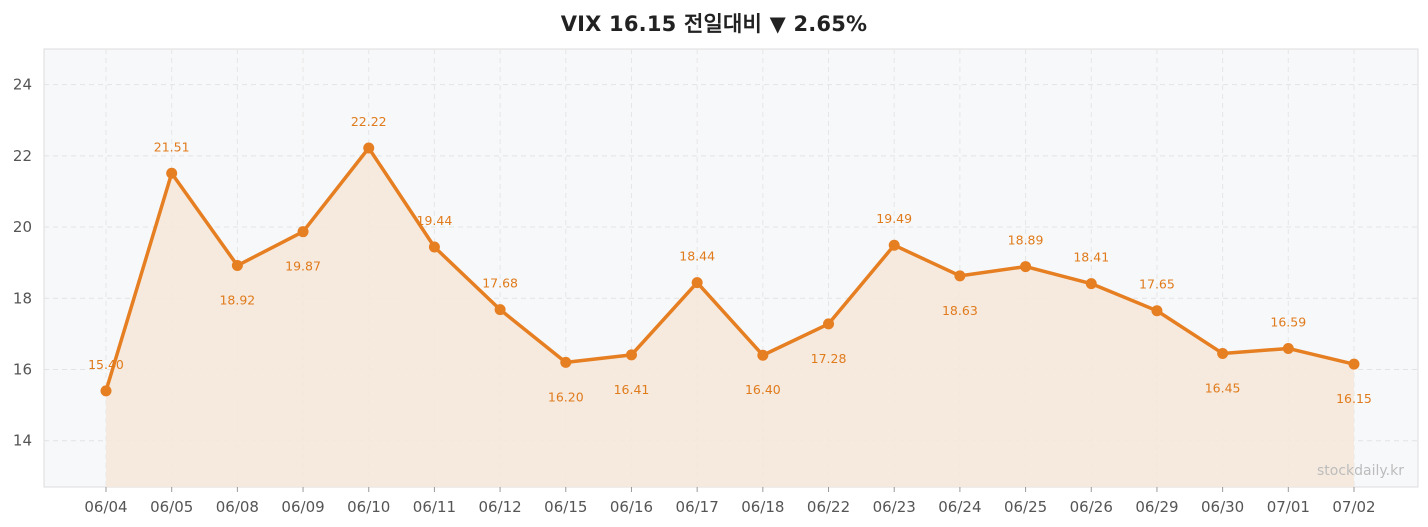 This screenshot has width=1428, height=527. What do you see at coordinates (566, 396) in the screenshot?
I see `data-label: 16.20` at bounding box center [566, 396].